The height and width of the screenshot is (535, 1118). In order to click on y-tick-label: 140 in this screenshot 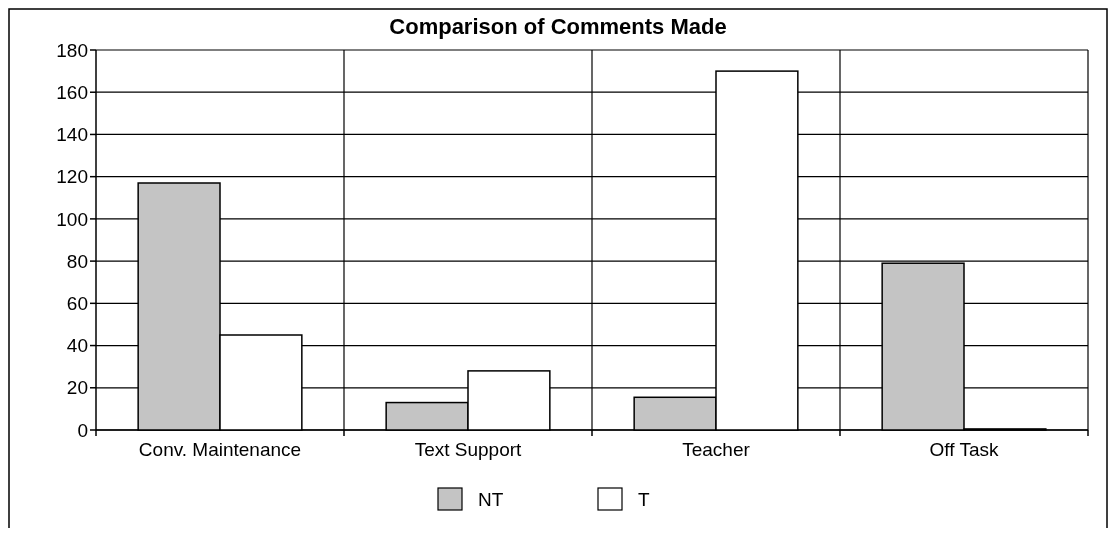, I will do `click(72, 135)`.